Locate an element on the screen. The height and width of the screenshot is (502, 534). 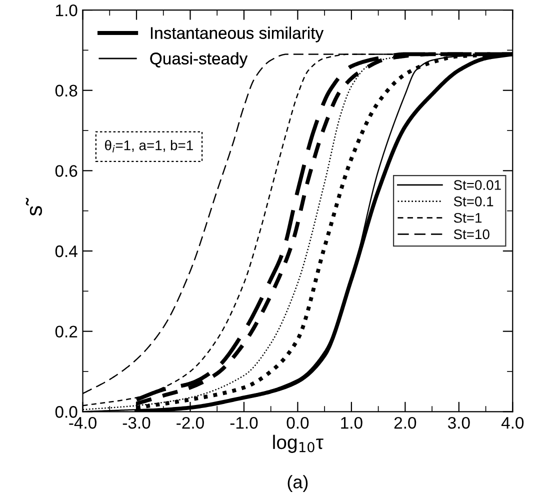
x-tick-label: -4.0 is located at coordinates (82, 422).